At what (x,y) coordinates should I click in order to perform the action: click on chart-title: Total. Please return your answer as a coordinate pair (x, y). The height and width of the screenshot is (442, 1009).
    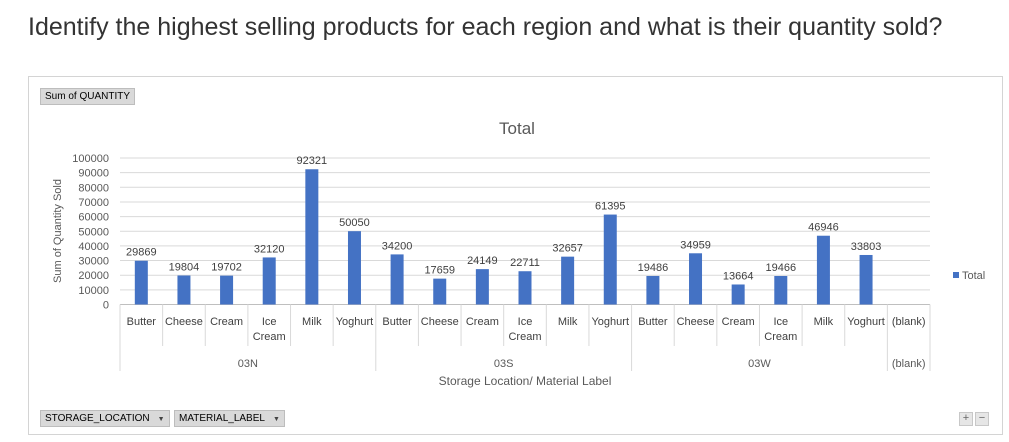
    Looking at the image, I should click on (517, 128).